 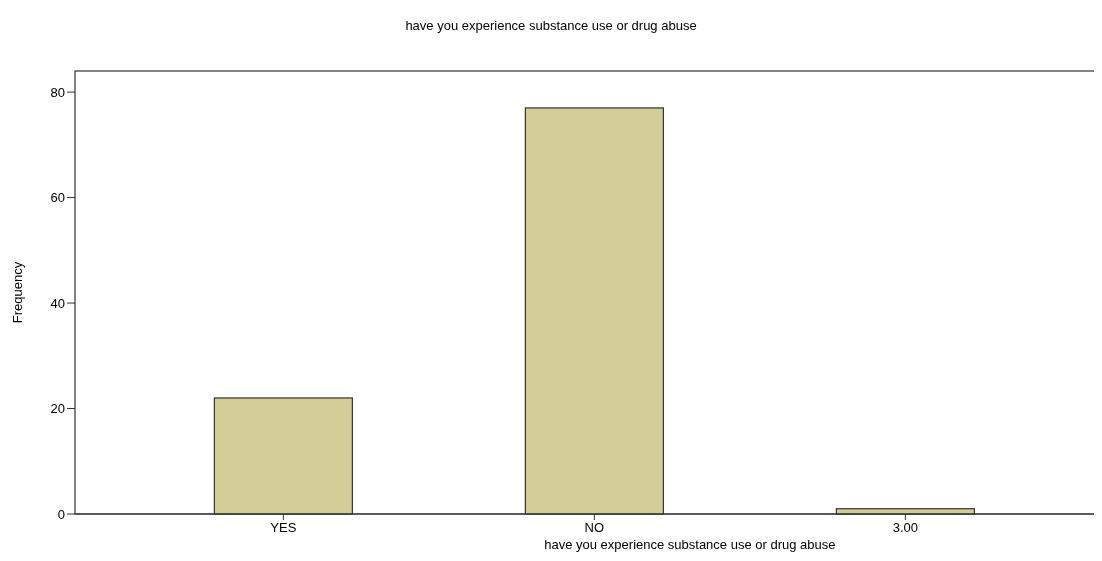 I want to click on y-axis-title: Frequency, so click(x=17, y=292).